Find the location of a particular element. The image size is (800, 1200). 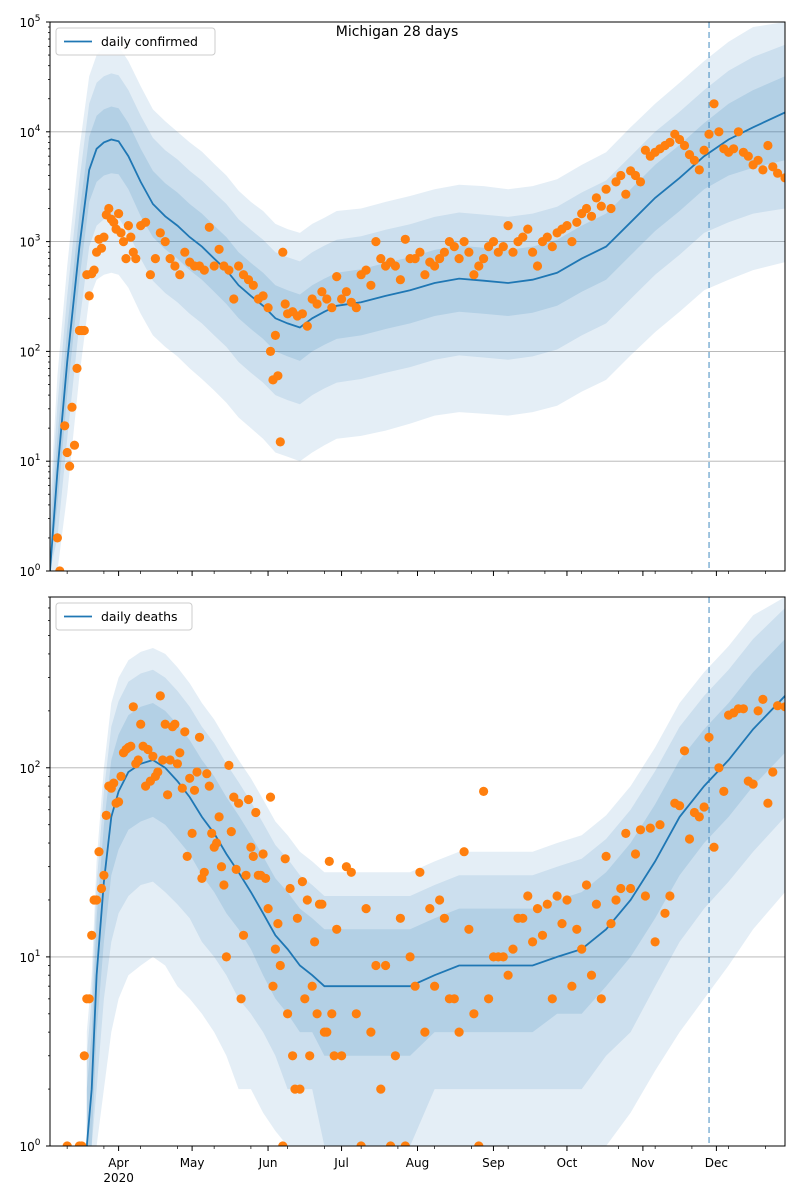

legend: daily confirmed is located at coordinates (135, 41).